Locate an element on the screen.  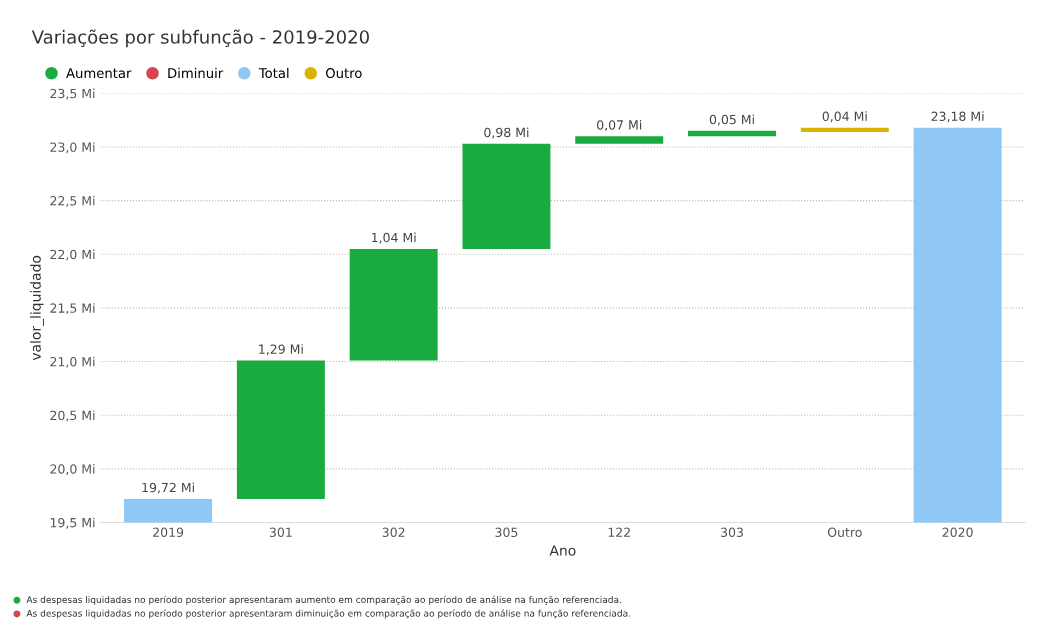
y-tick-label: 23,5 Mi is located at coordinates (72, 94).